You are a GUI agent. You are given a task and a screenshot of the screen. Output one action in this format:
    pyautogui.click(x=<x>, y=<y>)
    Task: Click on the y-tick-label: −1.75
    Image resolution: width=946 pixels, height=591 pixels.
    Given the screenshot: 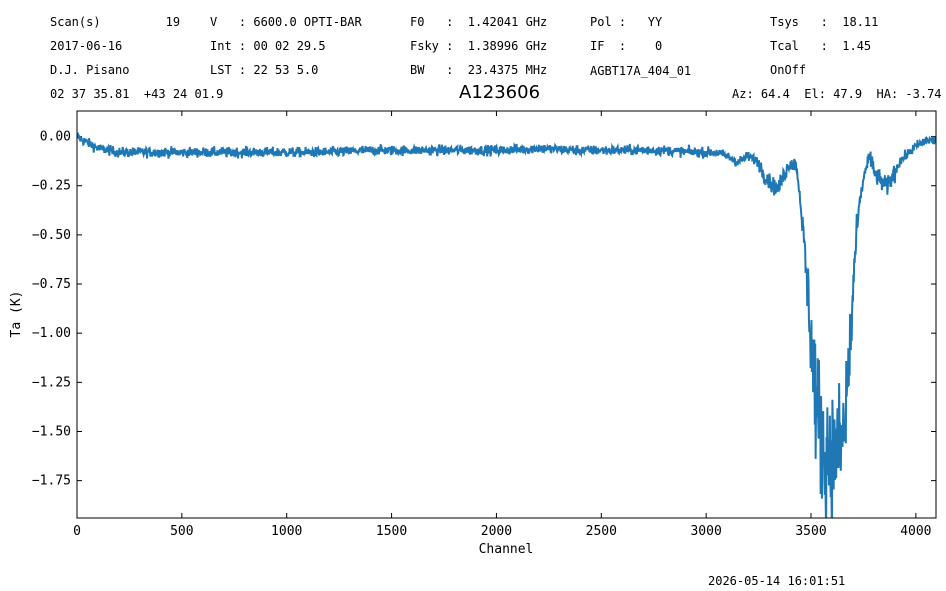 What is the action you would take?
    pyautogui.click(x=51, y=481)
    